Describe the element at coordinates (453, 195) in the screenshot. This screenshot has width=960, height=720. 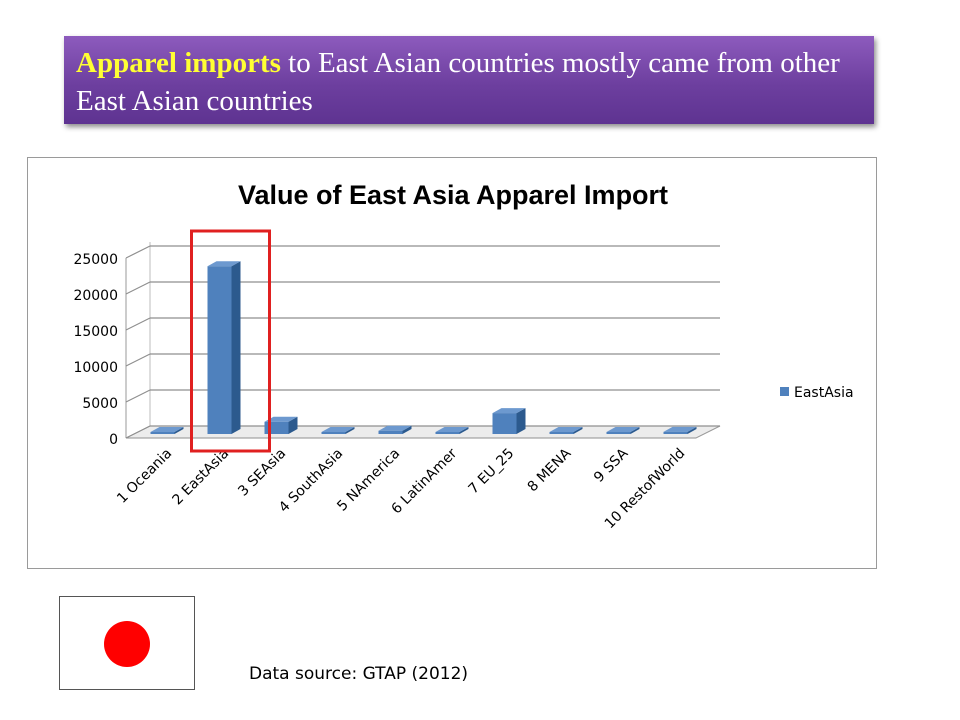
I see `chart-title: Value of East Asia Apparel Import` at that location.